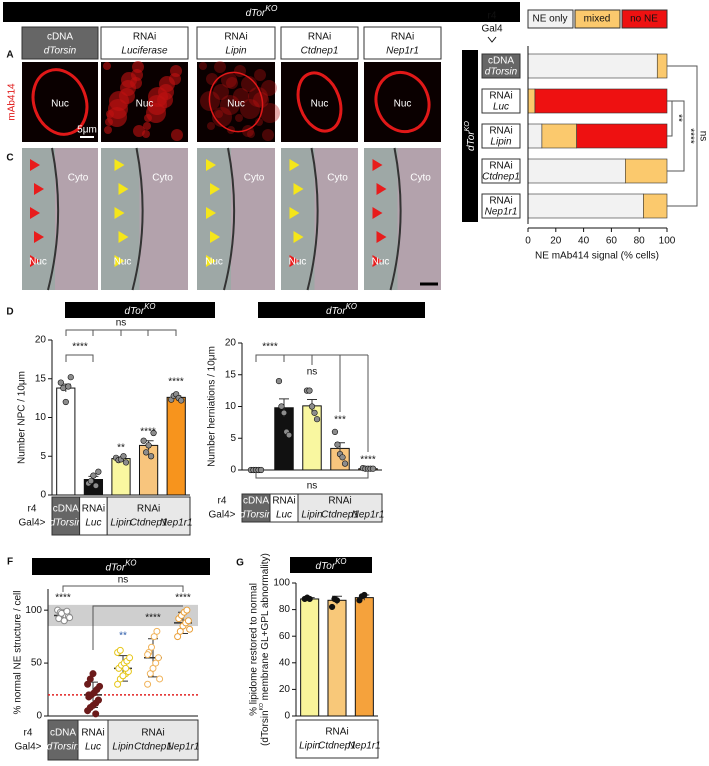  What do you see at coordinates (66, 523) in the screenshot?
I see `category-label: dTorsin` at bounding box center [66, 523].